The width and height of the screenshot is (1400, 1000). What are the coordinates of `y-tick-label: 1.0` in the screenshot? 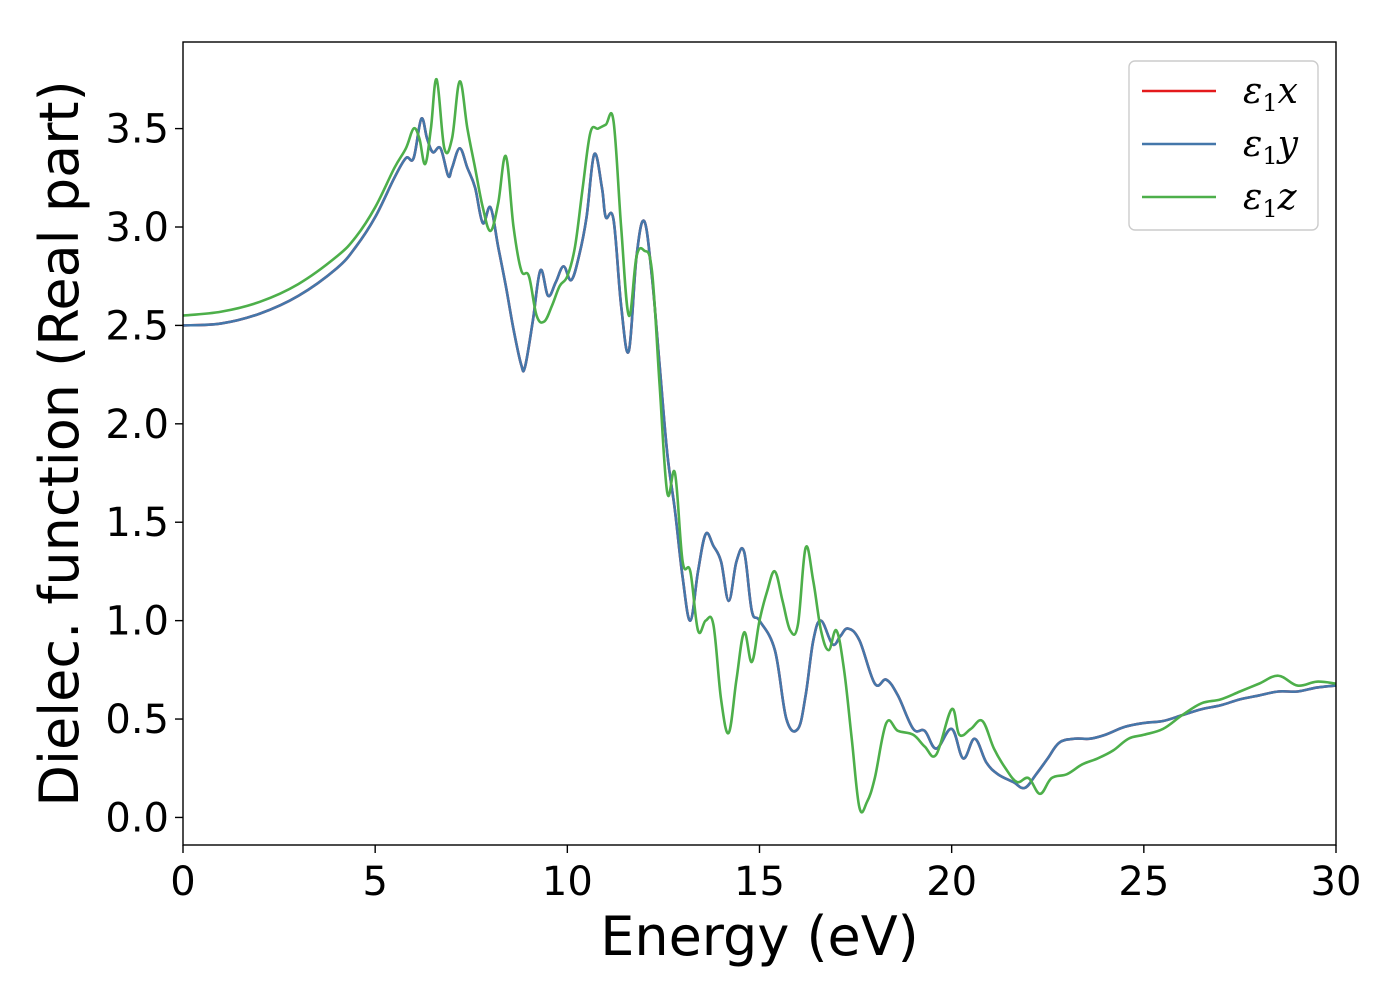 It's located at (137, 622).